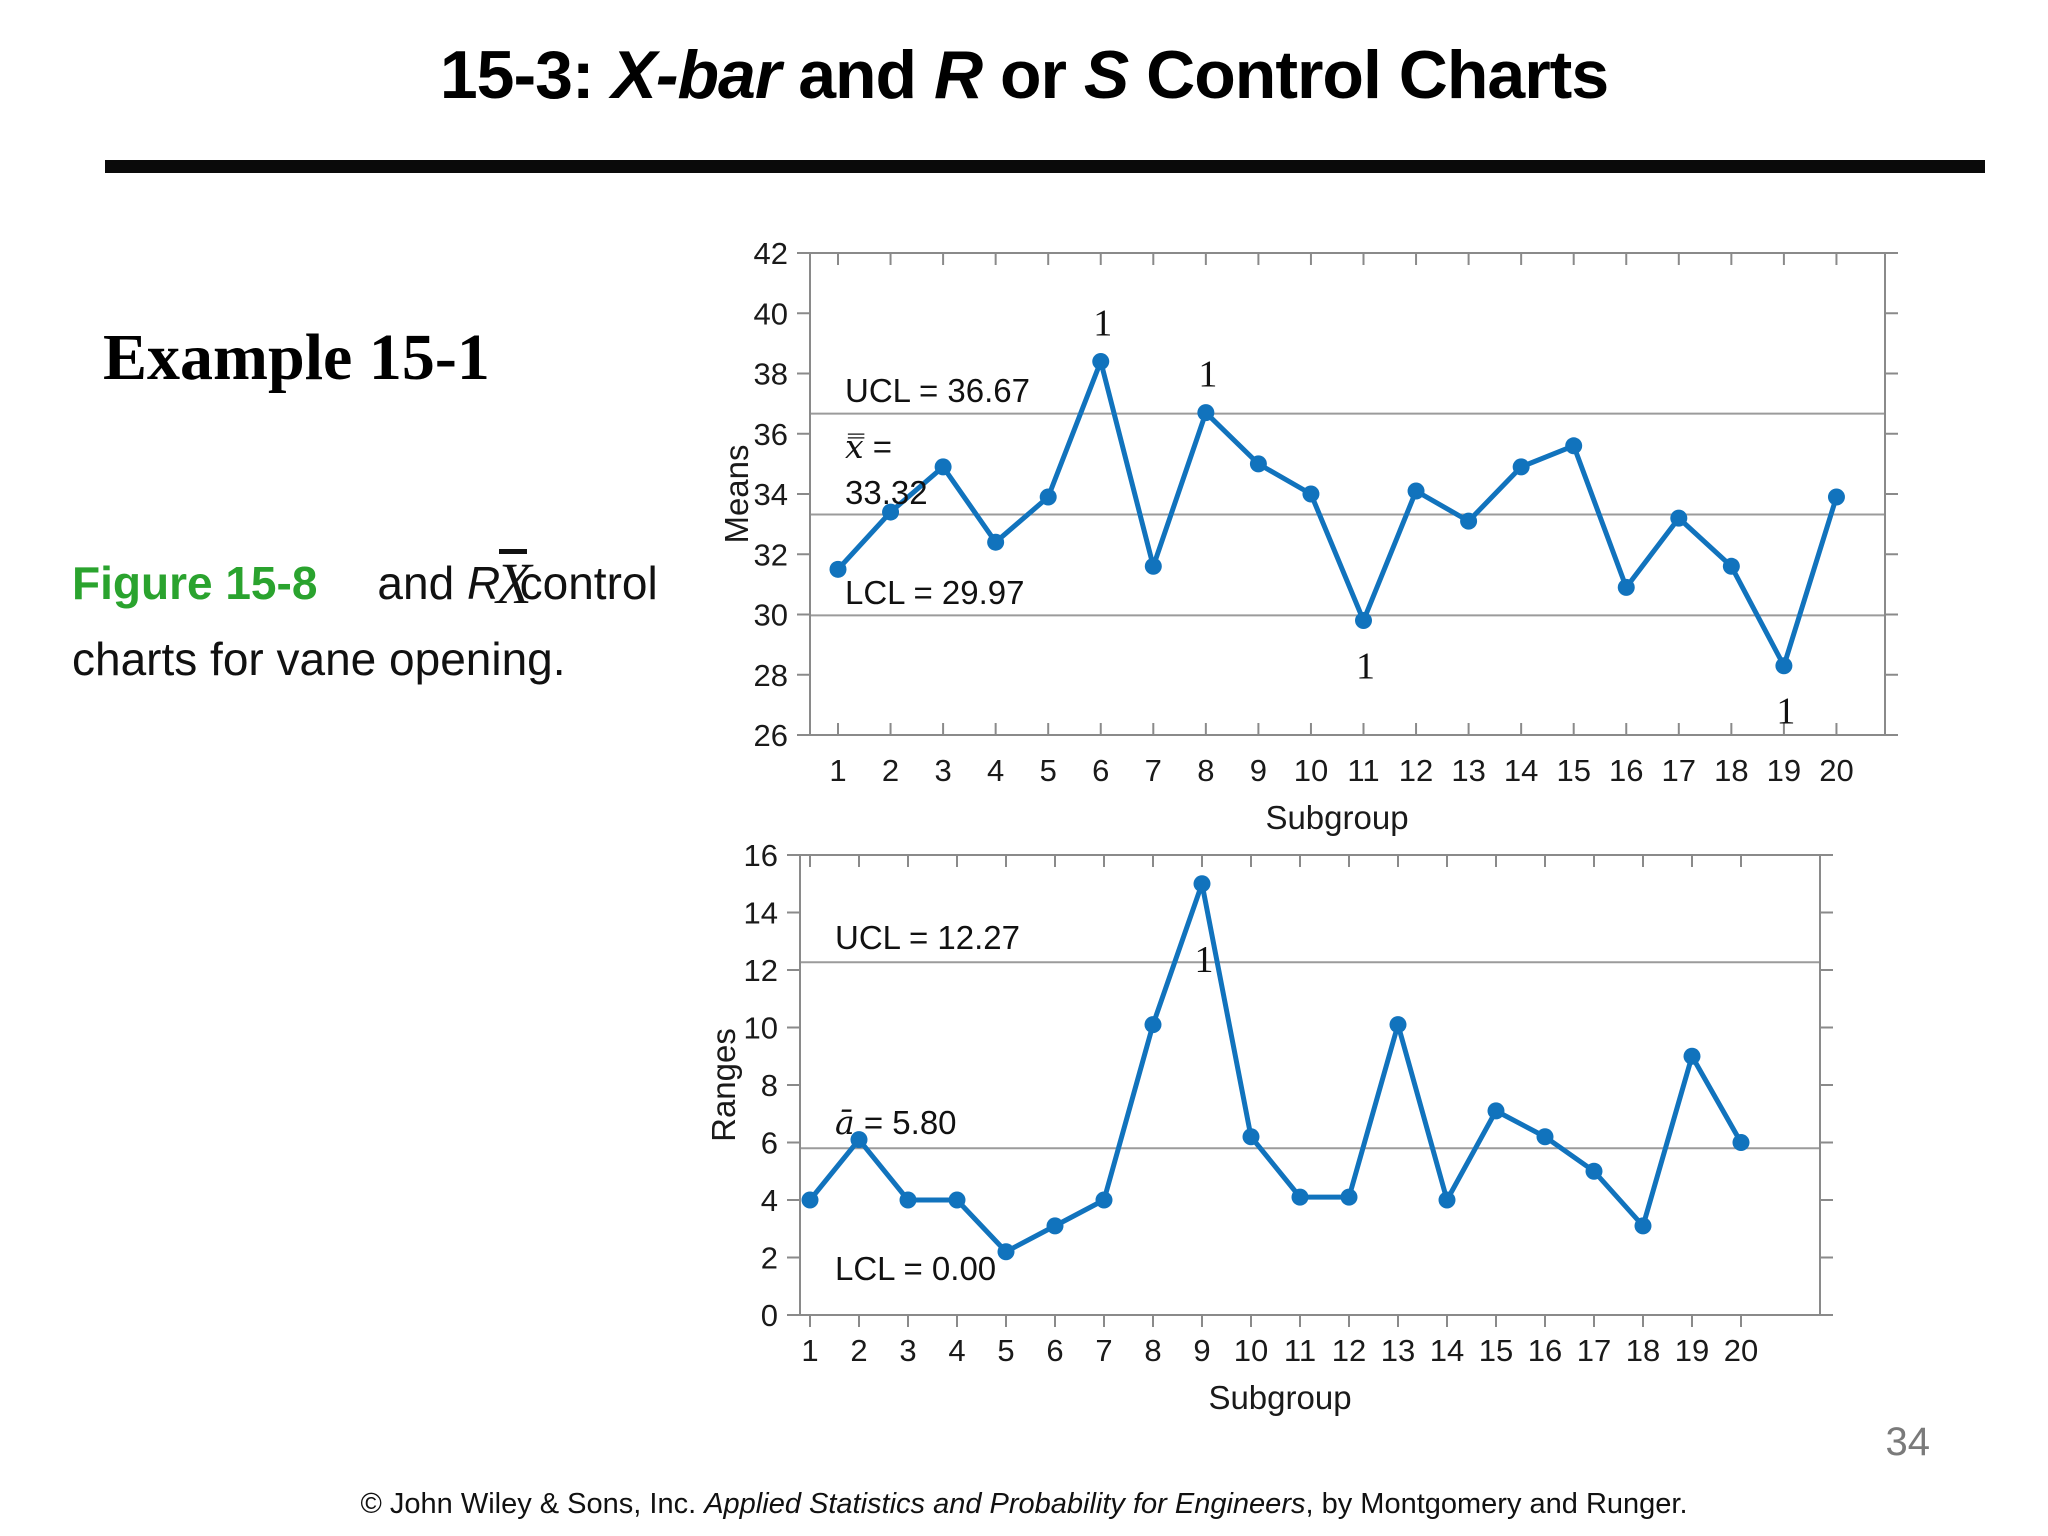  What do you see at coordinates (868, 446) in the screenshot?
I see `center-label: x̿ =` at bounding box center [868, 446].